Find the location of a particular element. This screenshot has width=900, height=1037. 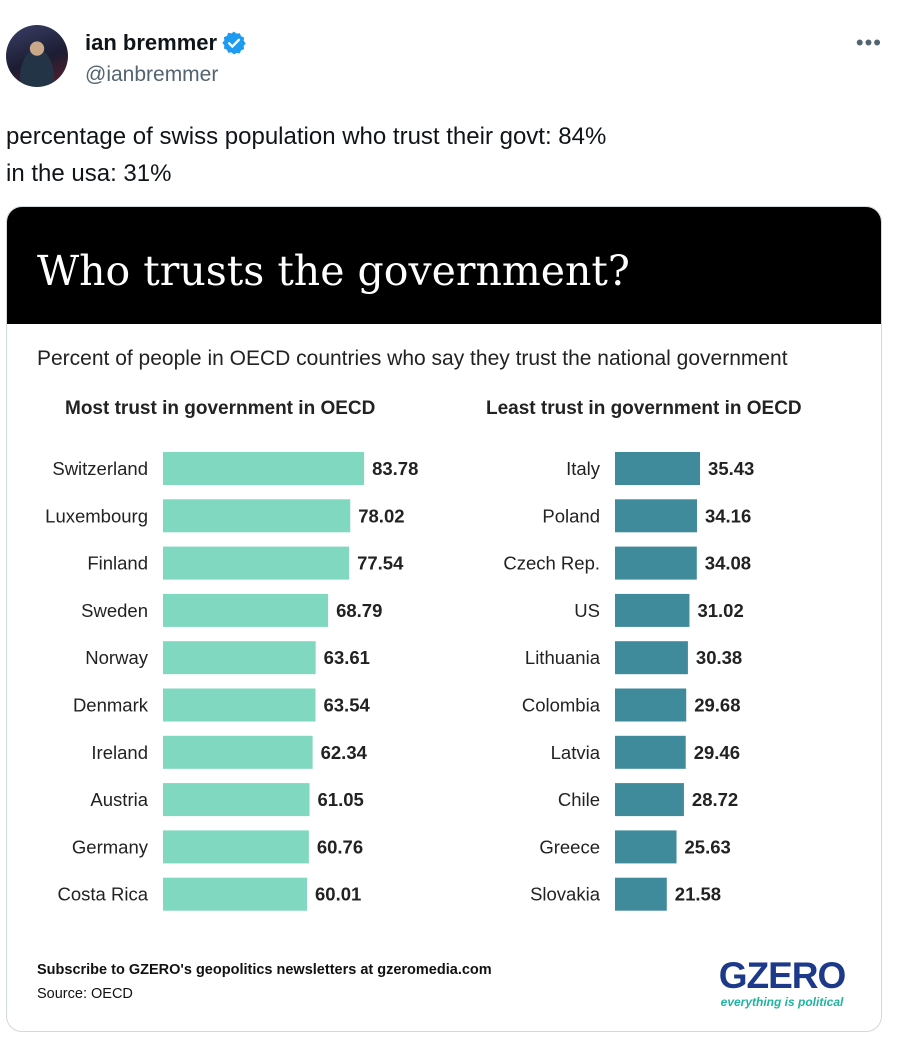

most-value-label: 78.02 is located at coordinates (381, 515).